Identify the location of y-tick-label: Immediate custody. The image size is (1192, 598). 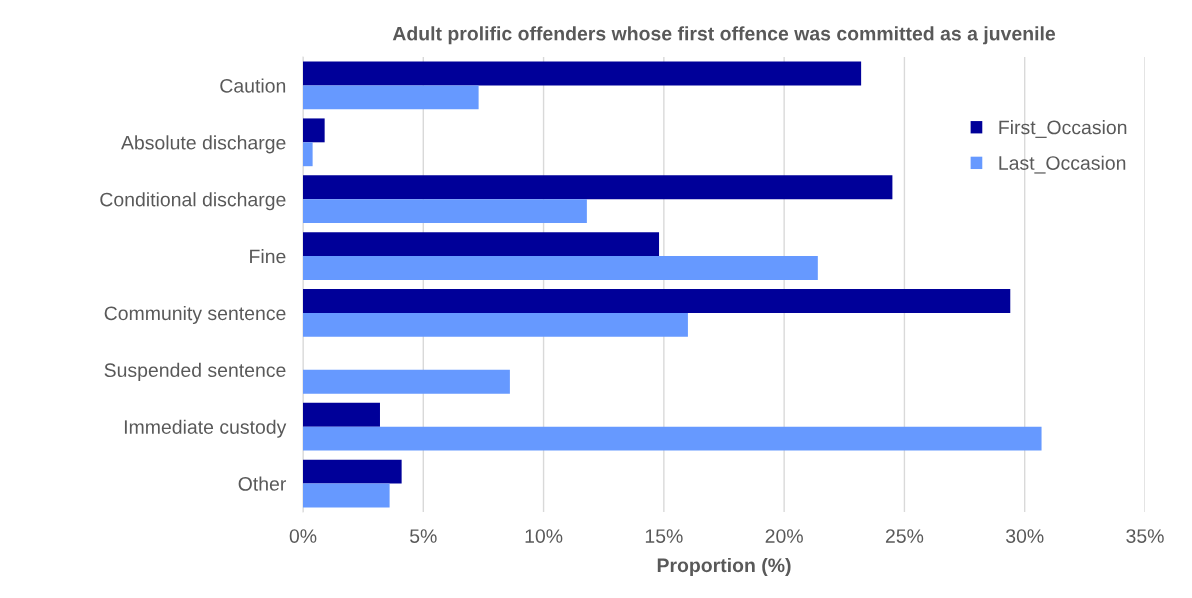
(205, 428).